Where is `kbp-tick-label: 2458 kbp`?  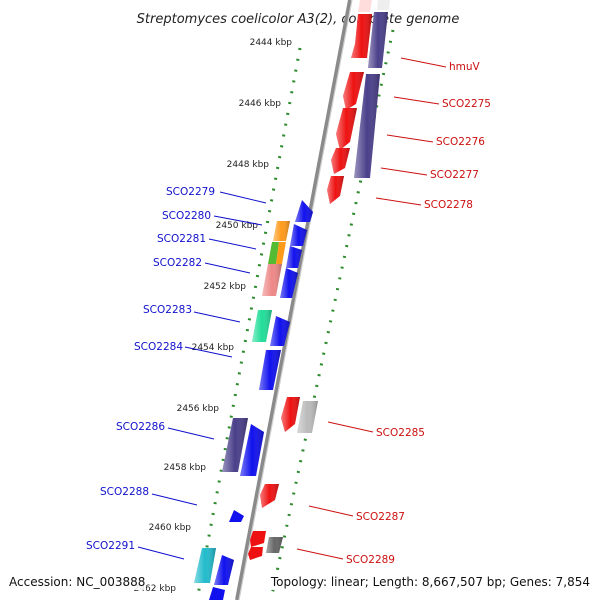
kbp-tick-label: 2458 kbp is located at coordinates (185, 468).